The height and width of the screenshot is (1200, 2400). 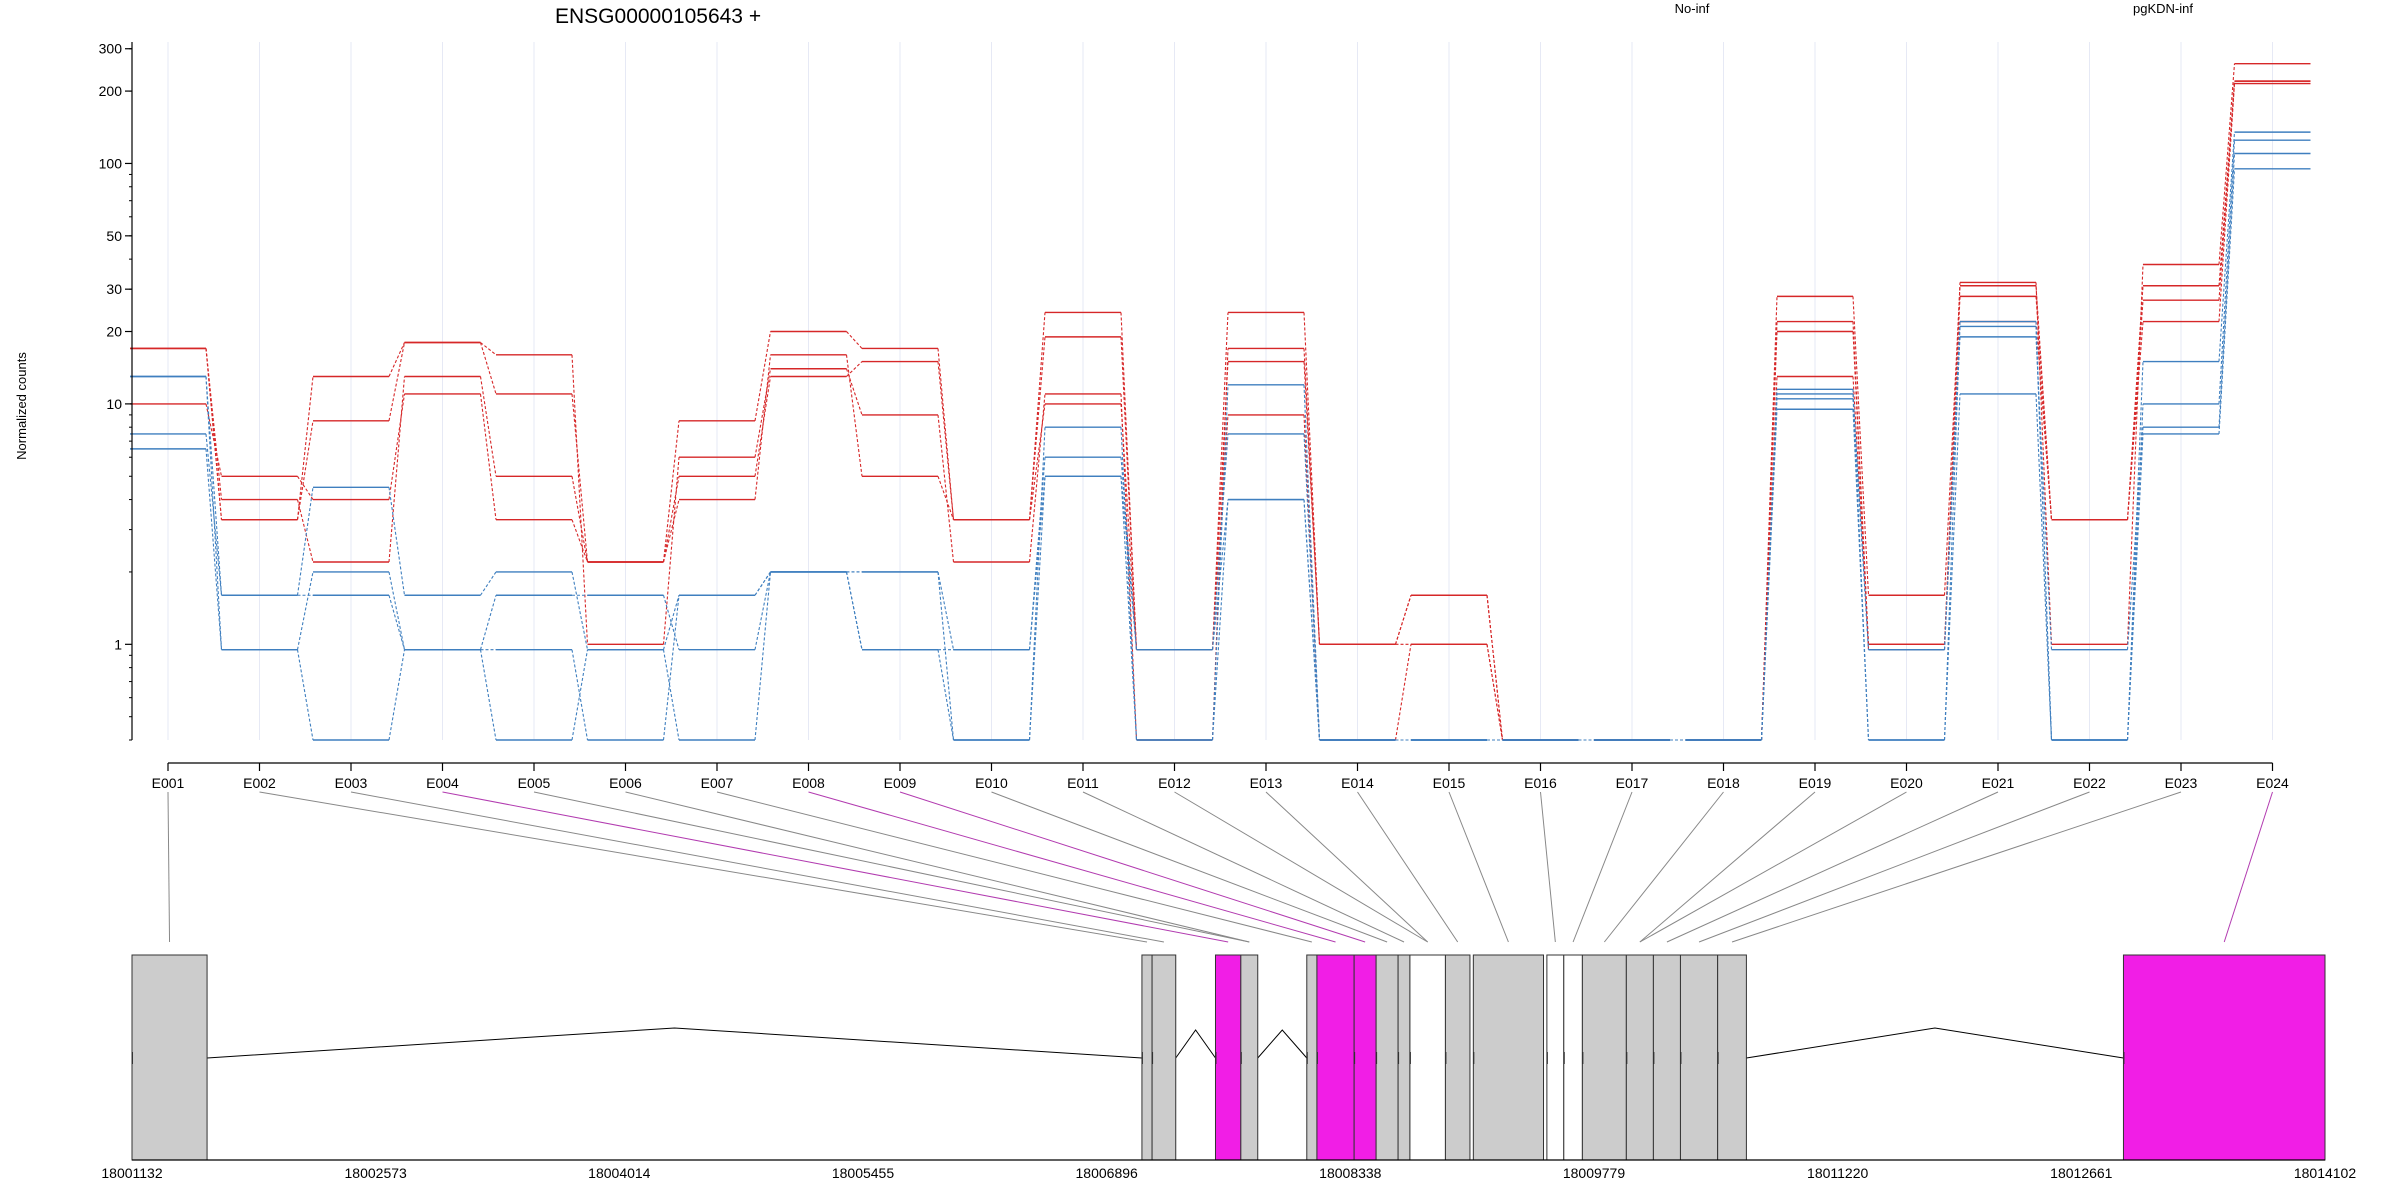 What do you see at coordinates (808, 783) in the screenshot?
I see `x-tick-label-e008: E008` at bounding box center [808, 783].